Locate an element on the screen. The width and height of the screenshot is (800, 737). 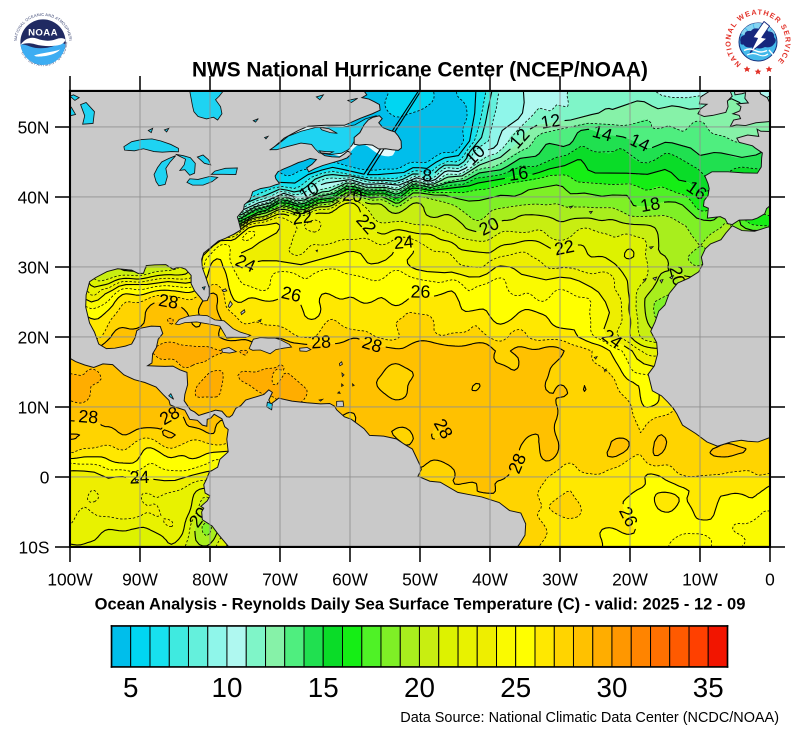
svg-text: 30N is located at coordinates (34, 267).